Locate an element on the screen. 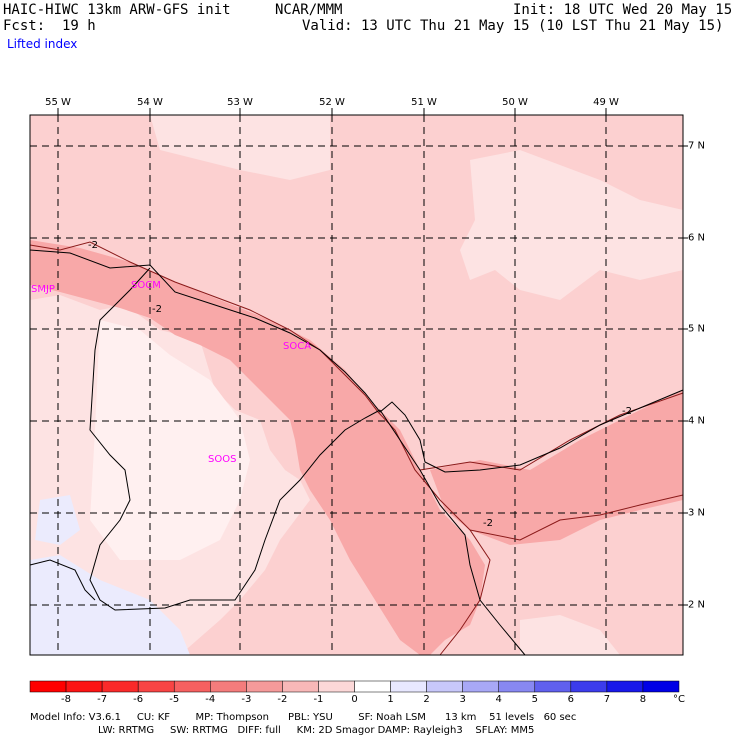 This screenshot has width=740, height=740. northern-light-fill is located at coordinates (240, 147).